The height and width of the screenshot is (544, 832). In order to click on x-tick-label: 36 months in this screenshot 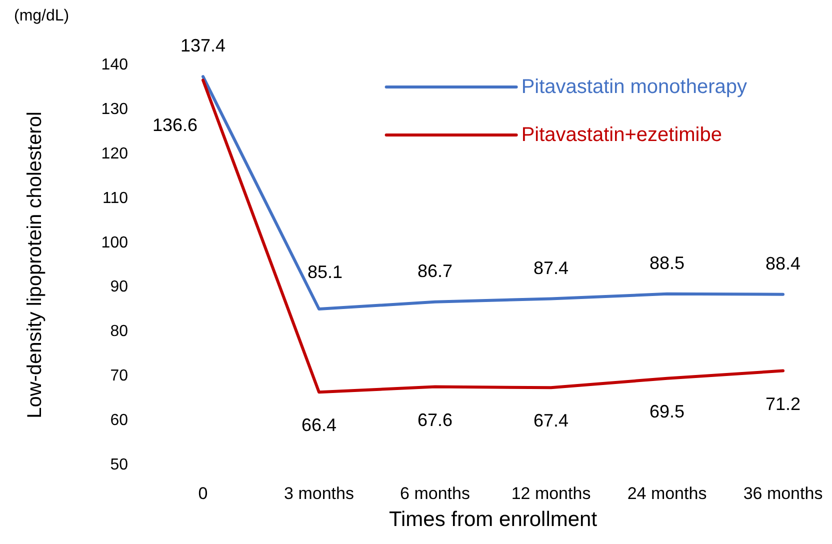, I will do `click(783, 493)`.